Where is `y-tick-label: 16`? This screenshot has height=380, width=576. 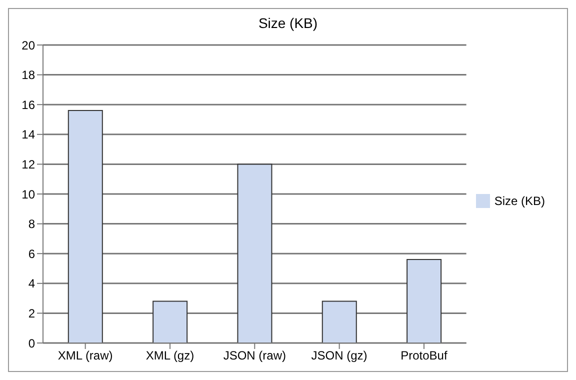
y-tick-label: 16 is located at coordinates (29, 105).